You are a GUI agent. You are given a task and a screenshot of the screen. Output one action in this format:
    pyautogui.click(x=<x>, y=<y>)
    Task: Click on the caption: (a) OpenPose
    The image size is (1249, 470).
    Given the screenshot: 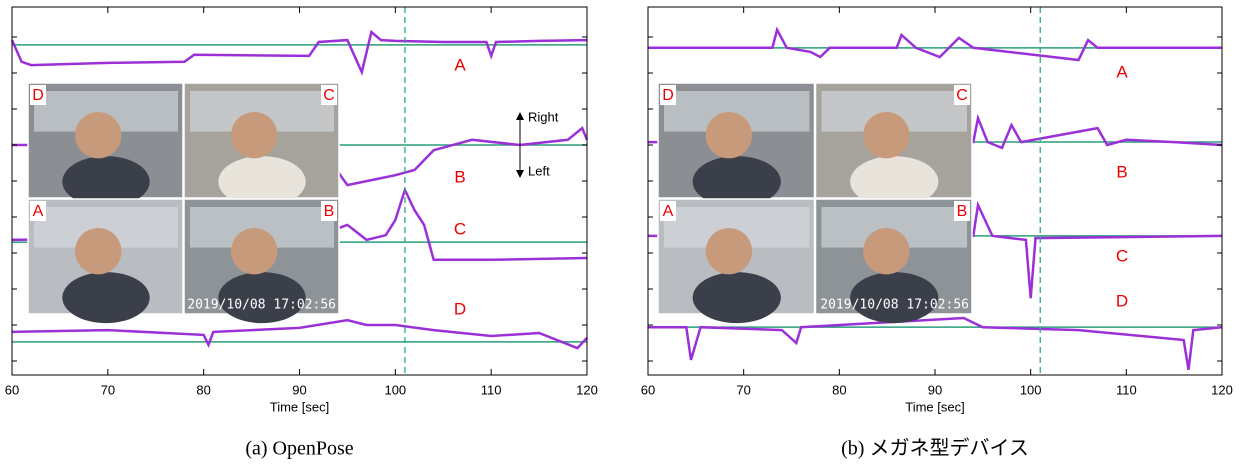 What is the action you would take?
    pyautogui.click(x=299, y=449)
    